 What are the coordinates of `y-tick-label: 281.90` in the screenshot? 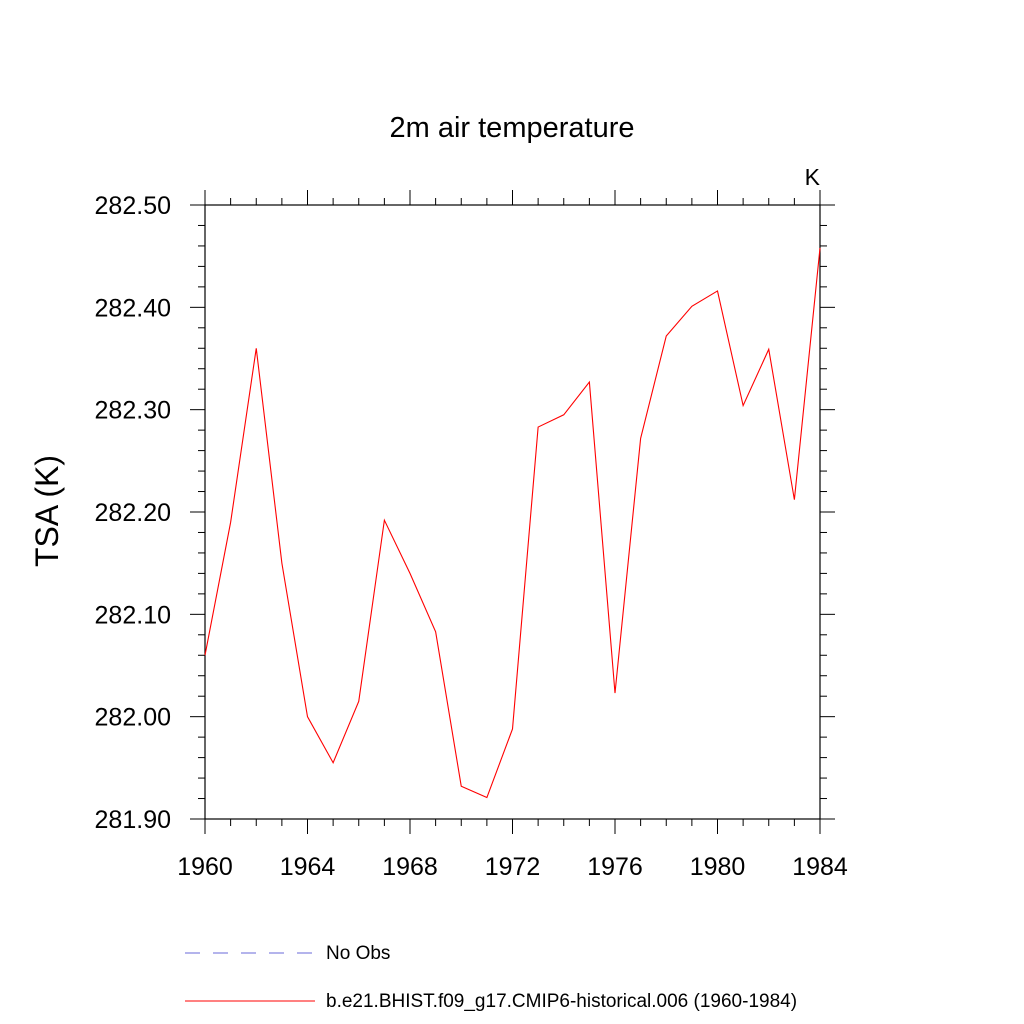 It's located at (133, 820).